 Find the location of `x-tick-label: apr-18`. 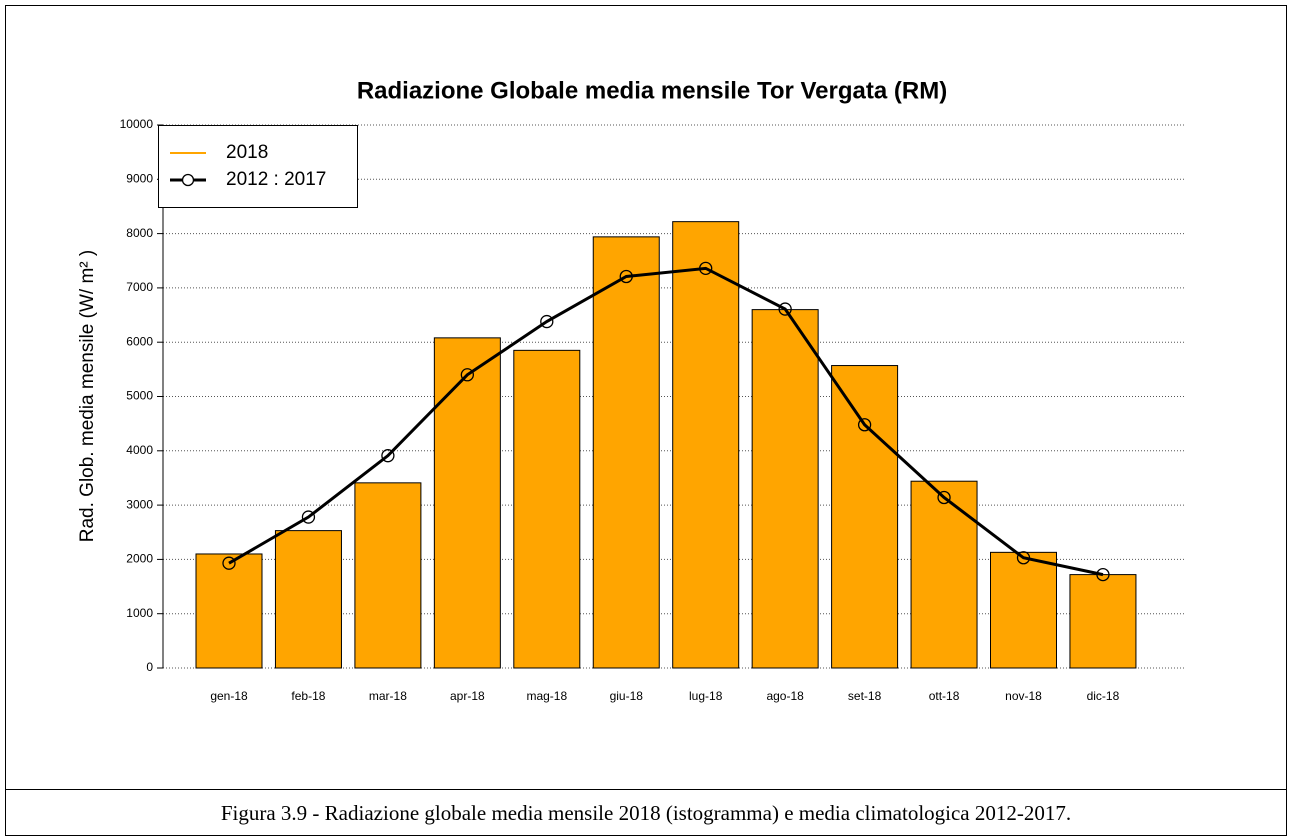

x-tick-label: apr-18 is located at coordinates (467, 696).